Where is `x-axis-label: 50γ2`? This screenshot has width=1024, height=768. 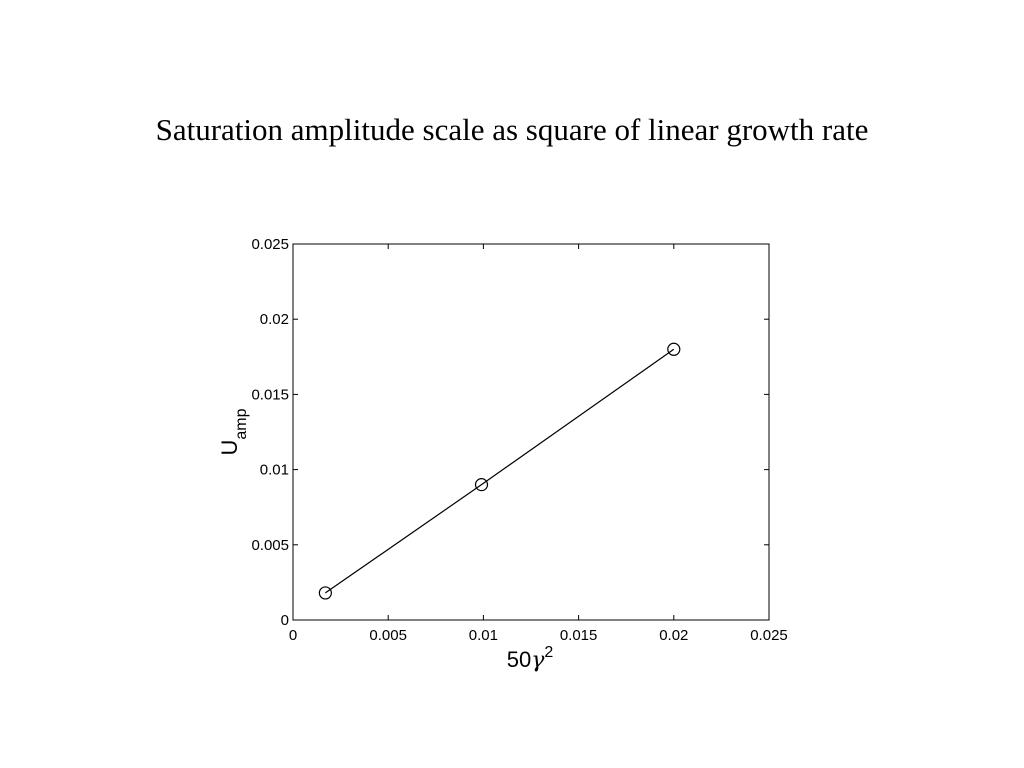 x-axis-label: 50γ2 is located at coordinates (530, 658).